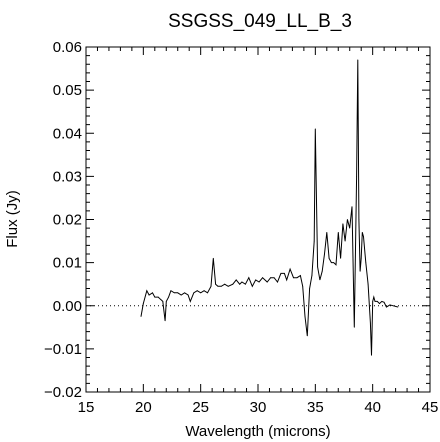  What do you see at coordinates (67, 263) in the screenshot?
I see `y-tick-label: 0.01` at bounding box center [67, 263].